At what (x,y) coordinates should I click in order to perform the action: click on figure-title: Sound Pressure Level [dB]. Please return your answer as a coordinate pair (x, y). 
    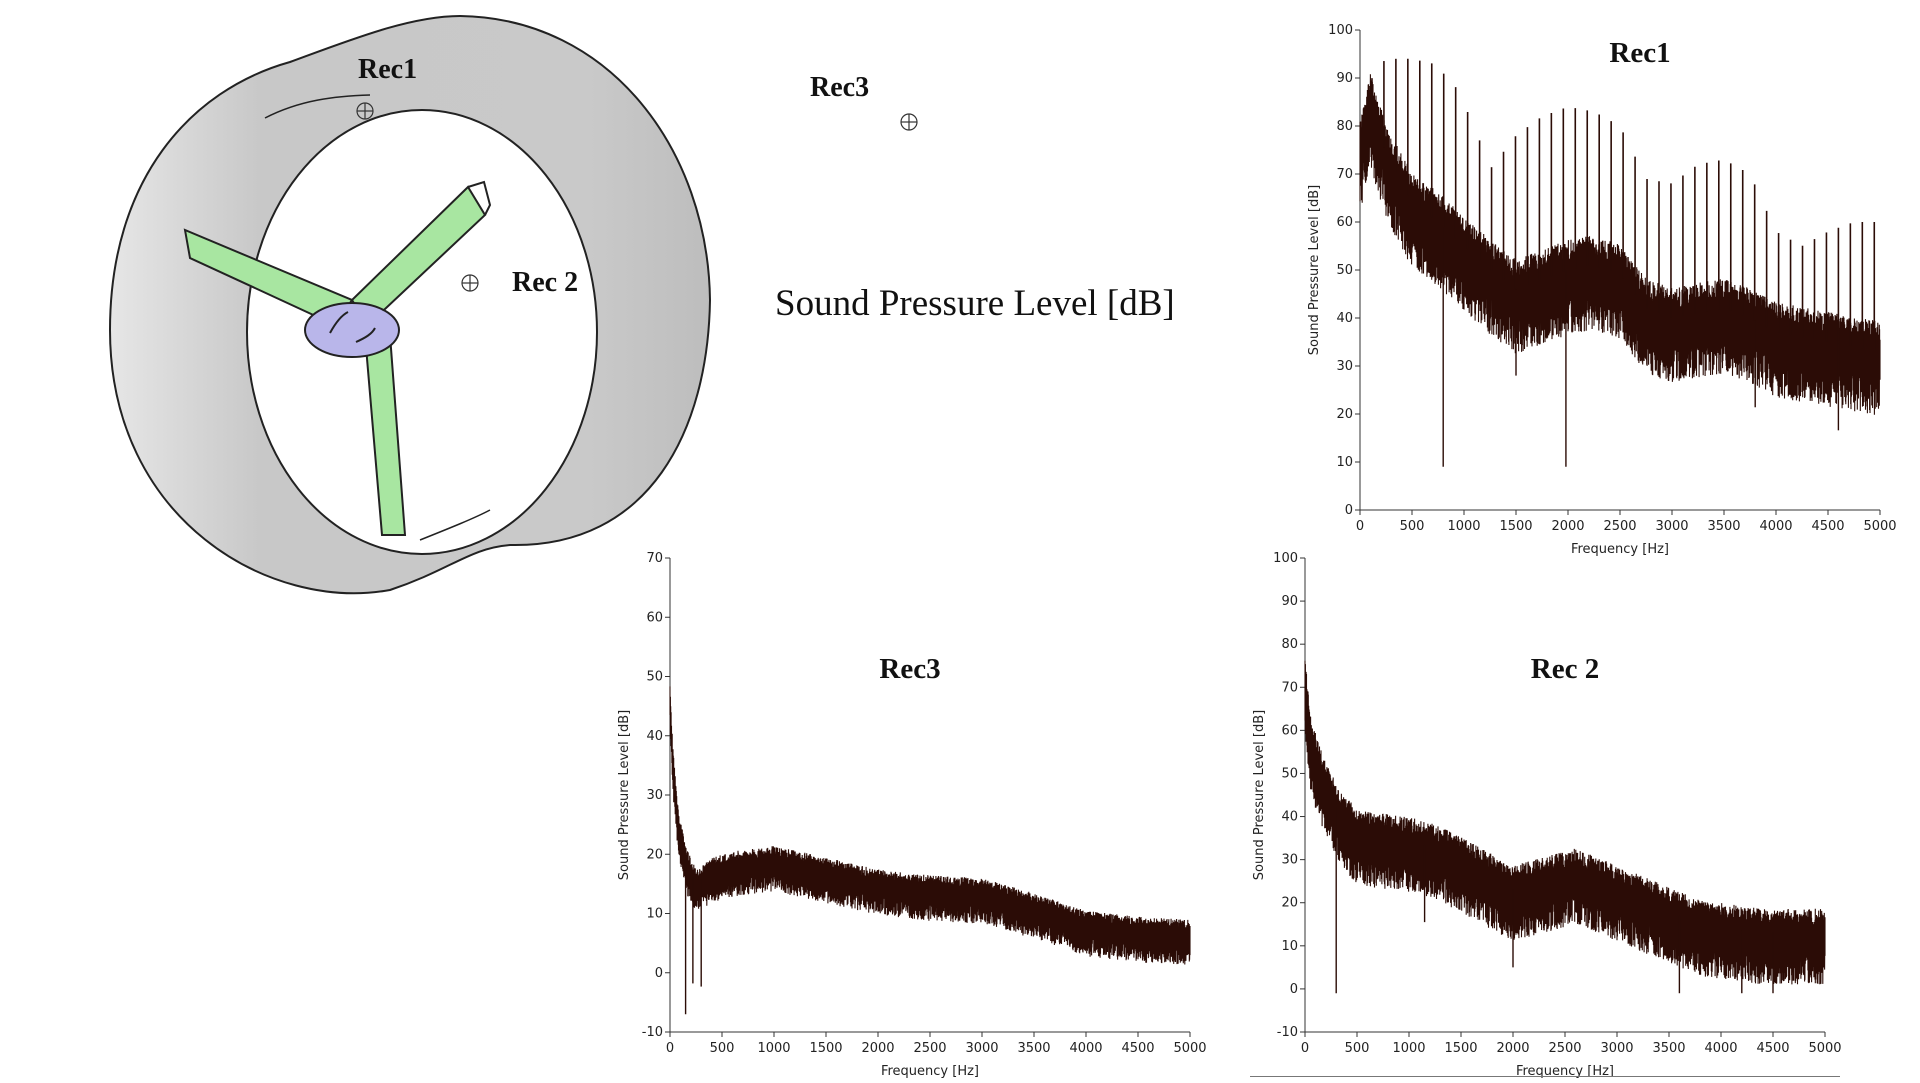
    Looking at the image, I should click on (975, 303).